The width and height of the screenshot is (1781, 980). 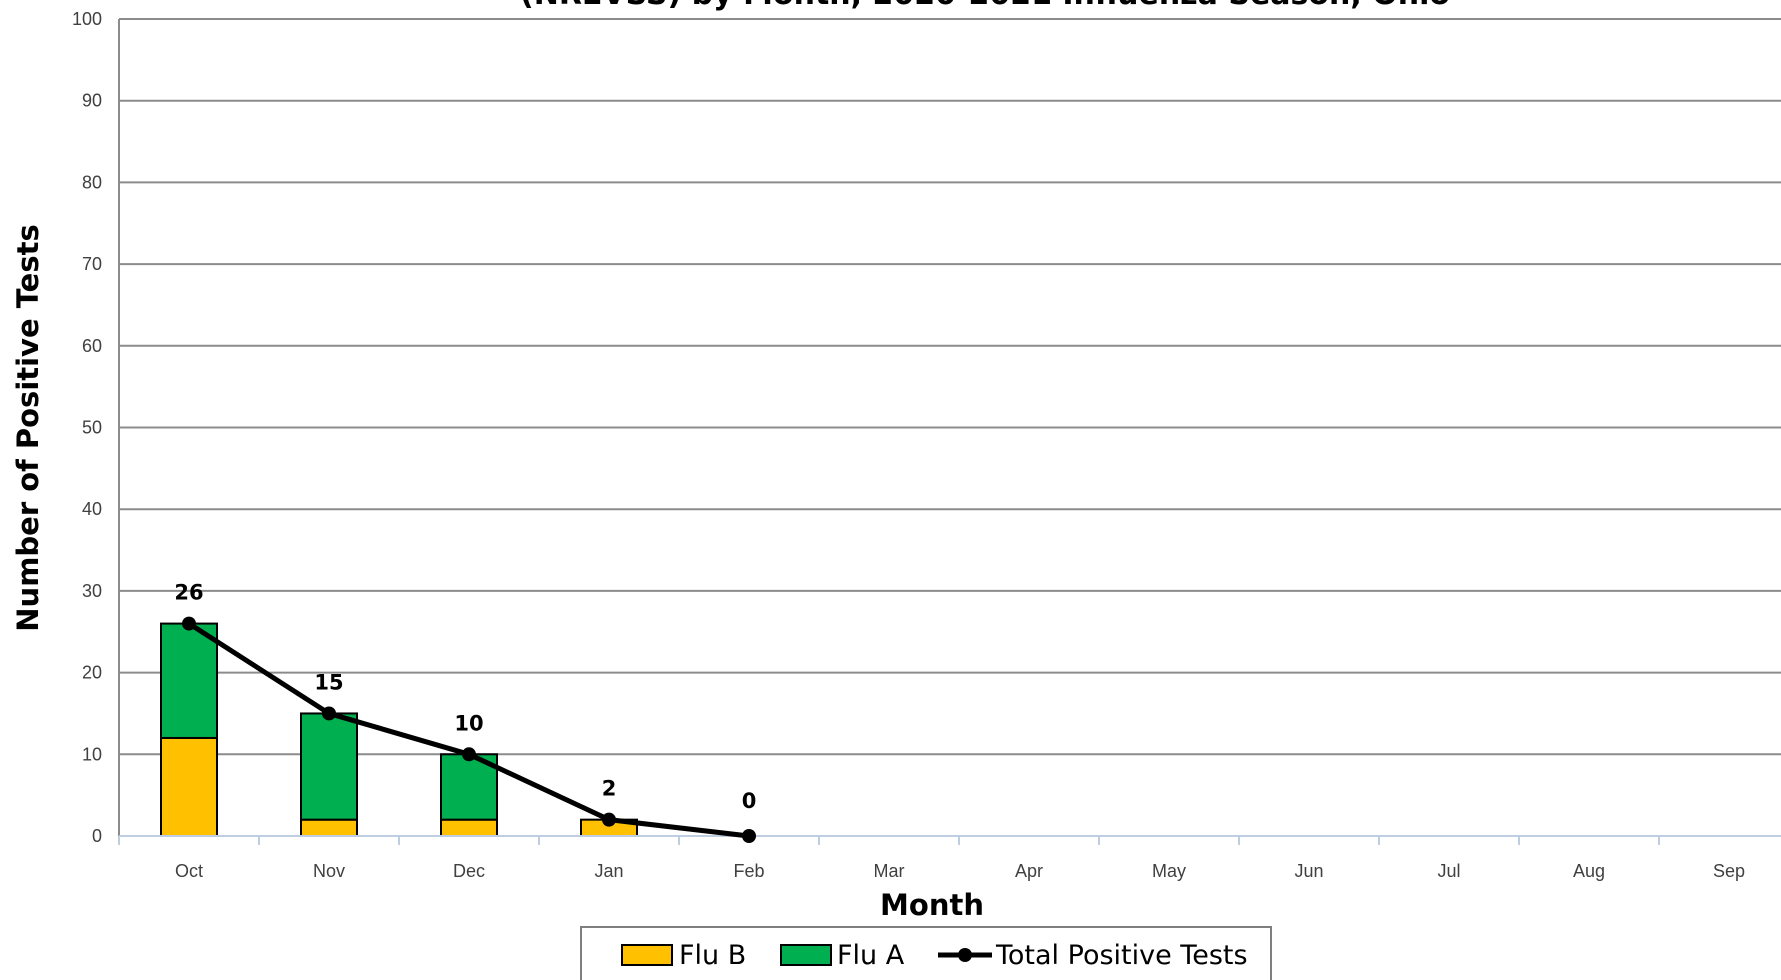 What do you see at coordinates (92, 591) in the screenshot?
I see `y-tick-label-30: 30` at bounding box center [92, 591].